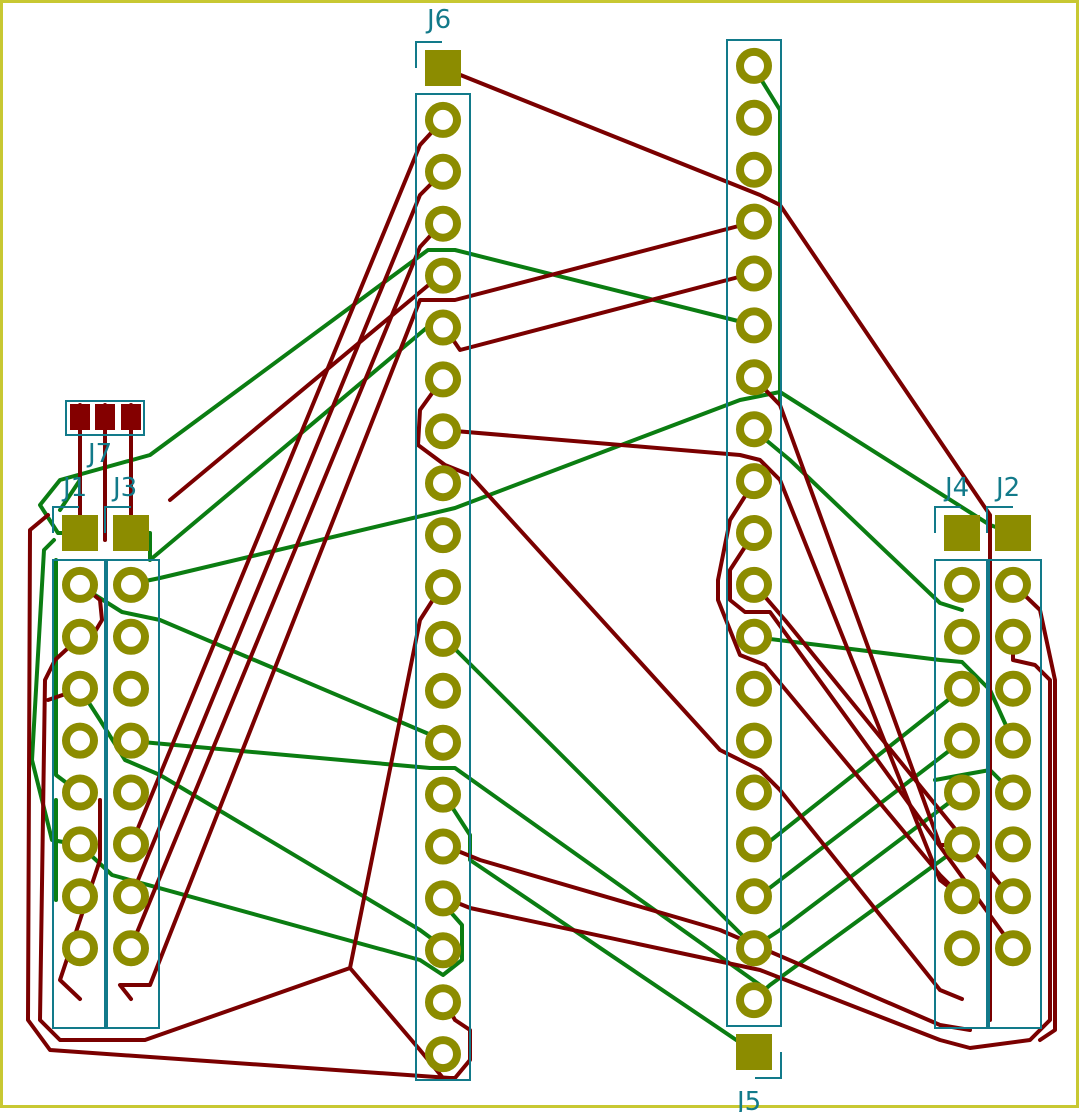 The width and height of the screenshot is (1080, 1112). I want to click on label-j2: J2, so click(1007, 488).